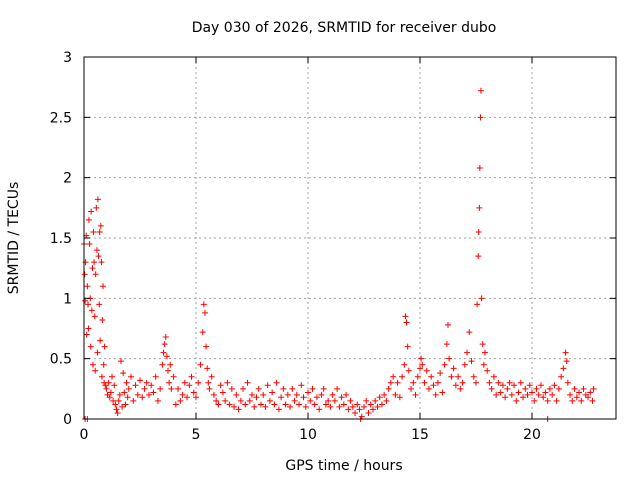 Image resolution: width=640 pixels, height=480 pixels. Describe the element at coordinates (420, 435) in the screenshot. I see `x-tick-label: 15` at that location.